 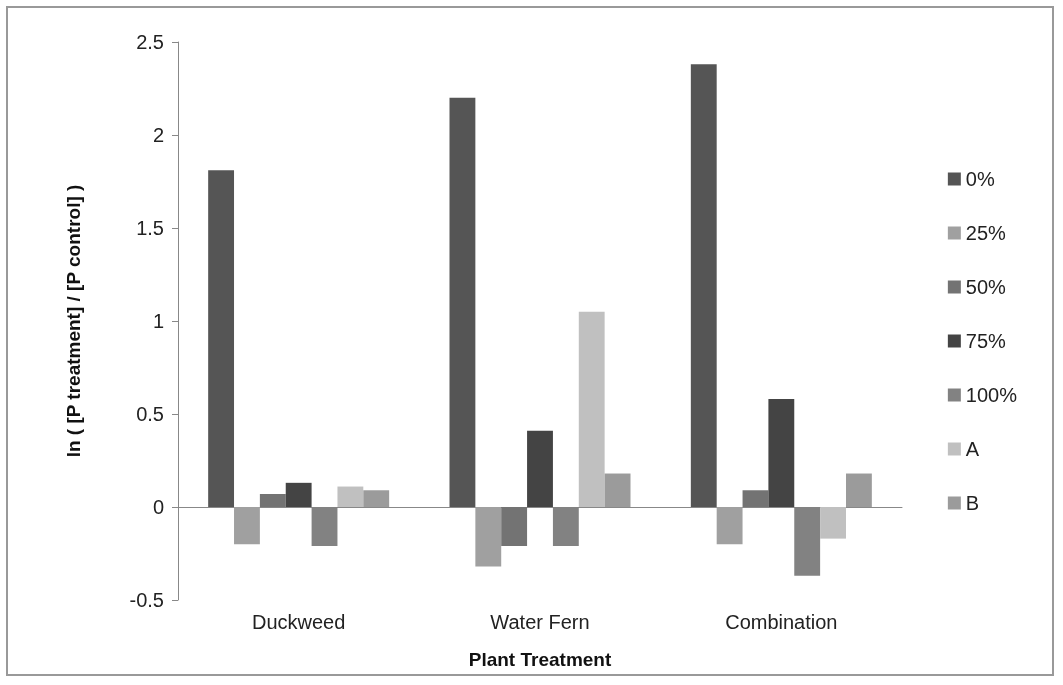 I want to click on legend-label: 0%, so click(x=980, y=179).